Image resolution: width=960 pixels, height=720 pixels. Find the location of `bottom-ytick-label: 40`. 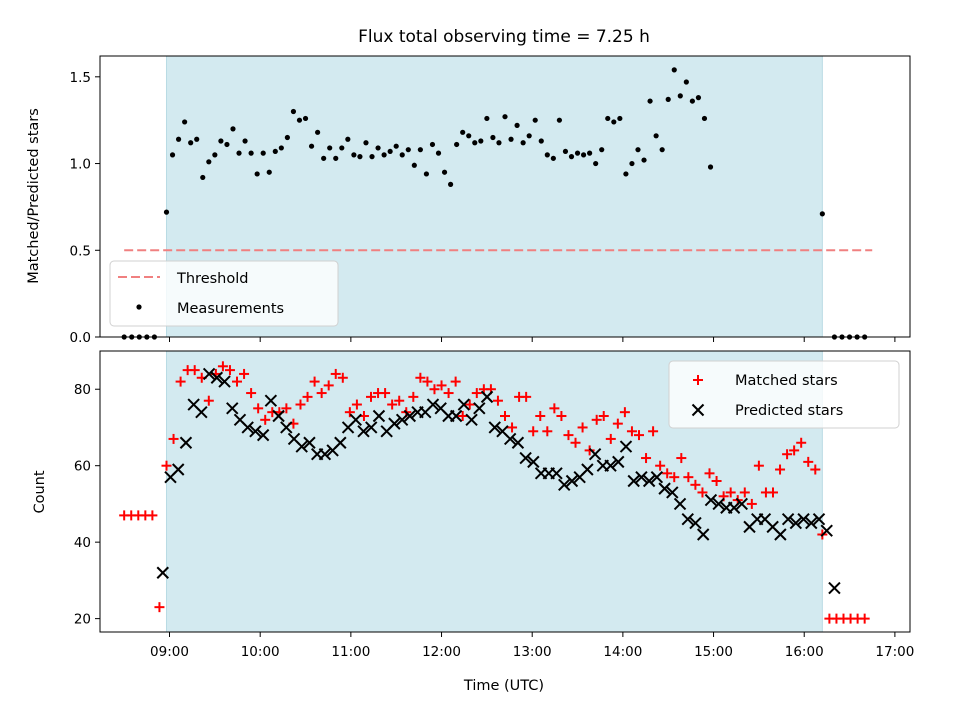

bottom-ytick-label: 40 is located at coordinates (82, 543).